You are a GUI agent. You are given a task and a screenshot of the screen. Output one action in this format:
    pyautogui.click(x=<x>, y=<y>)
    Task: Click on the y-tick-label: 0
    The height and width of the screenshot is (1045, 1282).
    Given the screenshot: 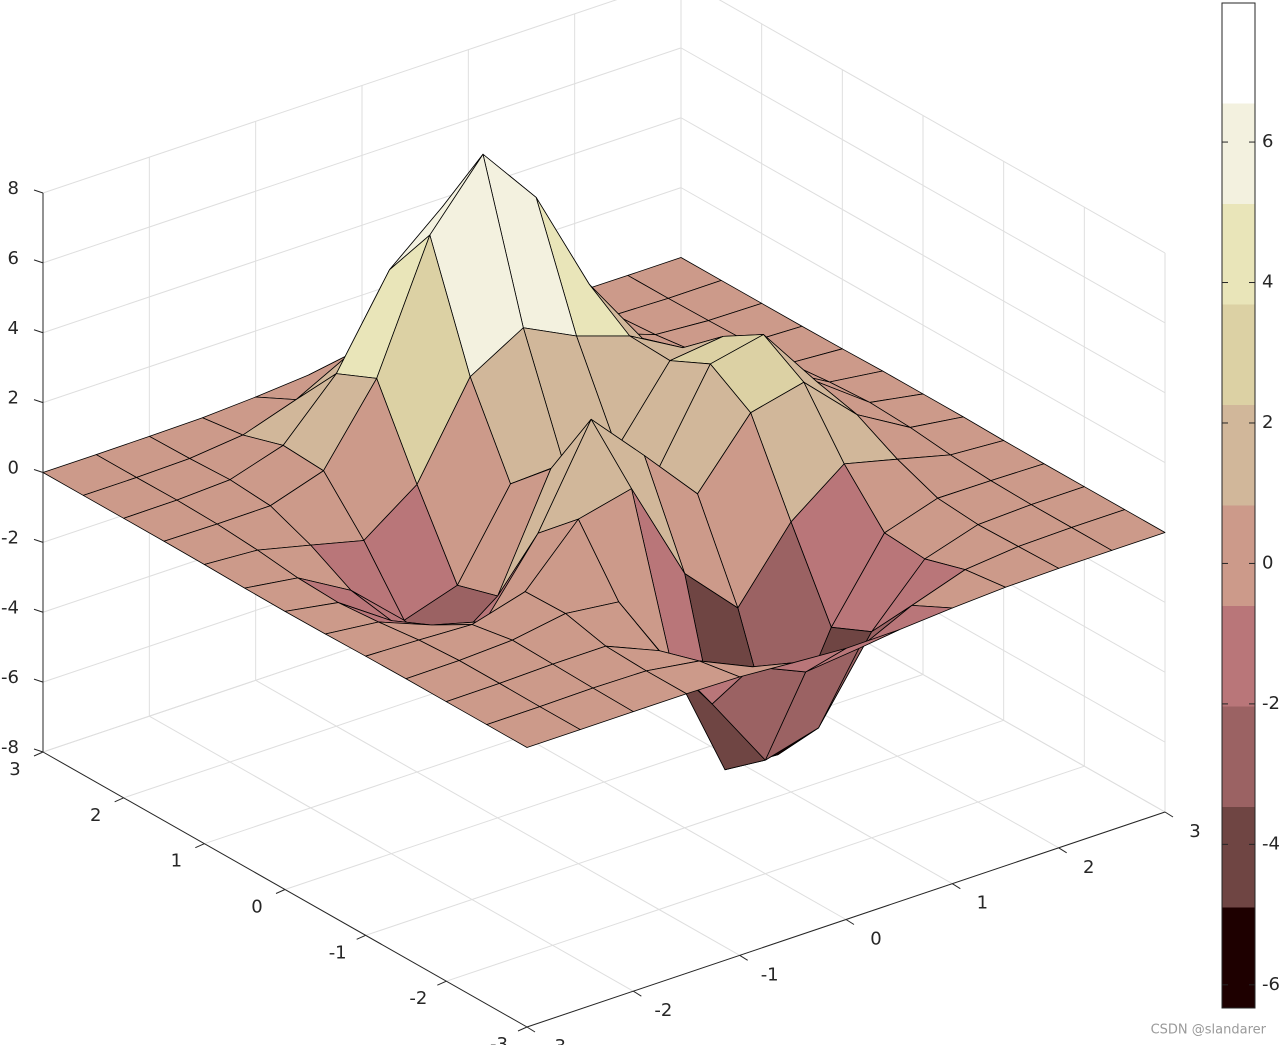 What is the action you would take?
    pyautogui.click(x=256, y=907)
    